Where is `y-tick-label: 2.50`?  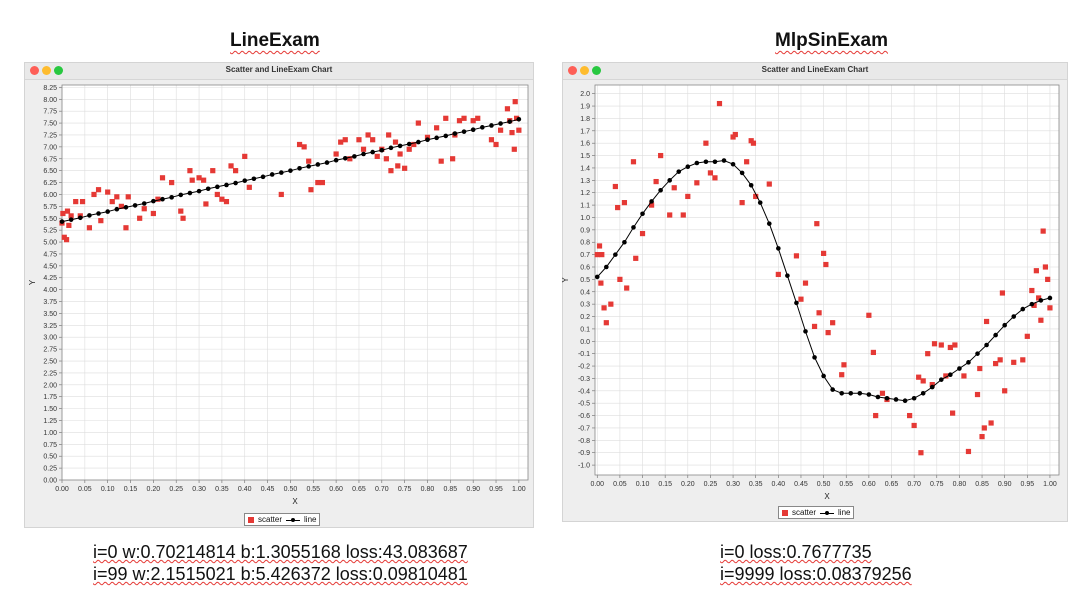
y-tick-label: 2.50 is located at coordinates (50, 362).